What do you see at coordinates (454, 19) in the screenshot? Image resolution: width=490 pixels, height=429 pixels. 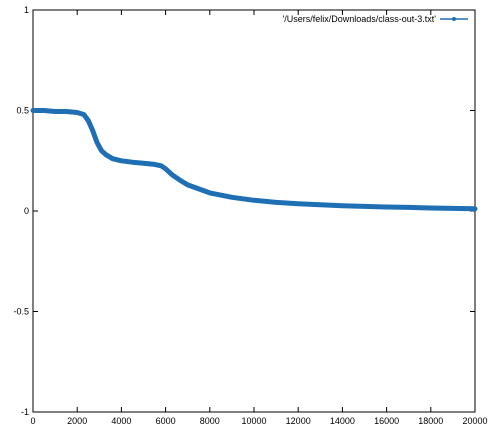 I see `legend-marker` at bounding box center [454, 19].